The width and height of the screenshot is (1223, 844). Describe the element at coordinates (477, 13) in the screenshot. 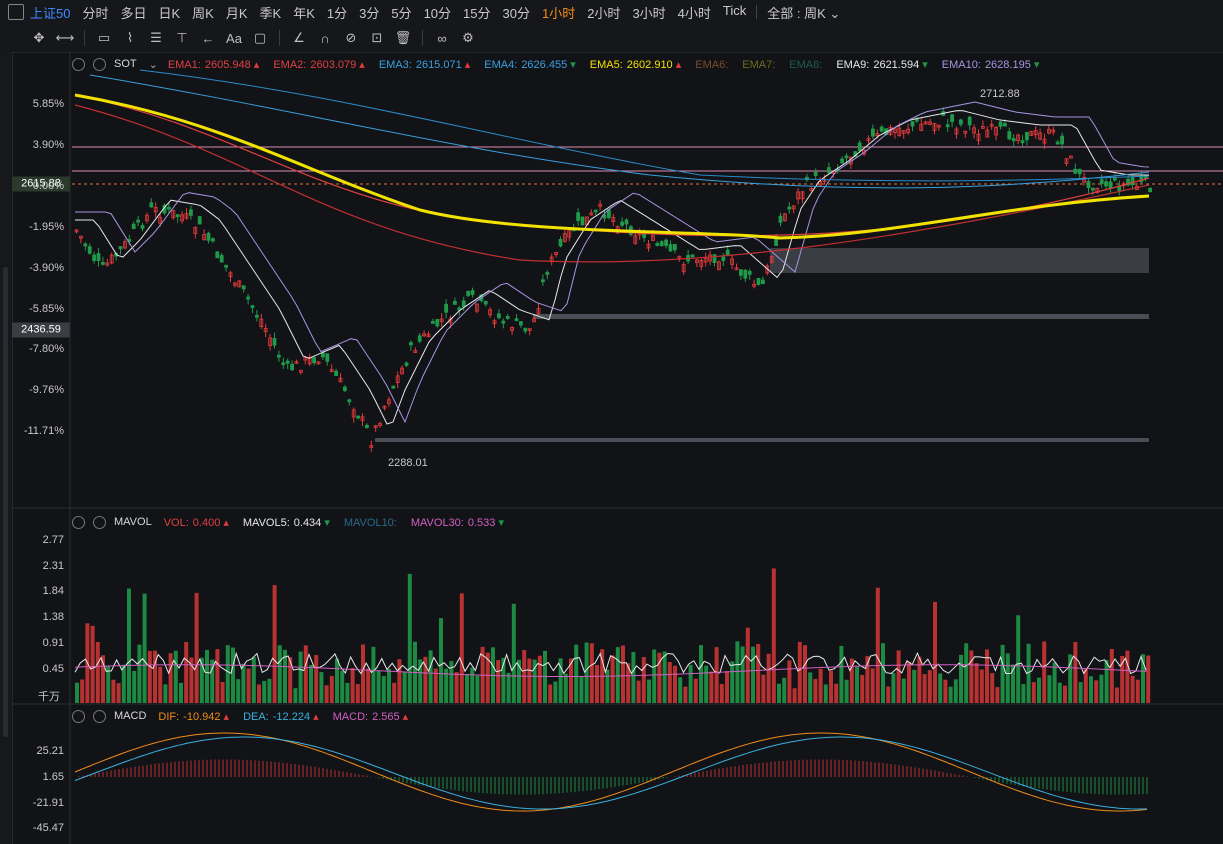

I see `period-tab: 15分` at that location.